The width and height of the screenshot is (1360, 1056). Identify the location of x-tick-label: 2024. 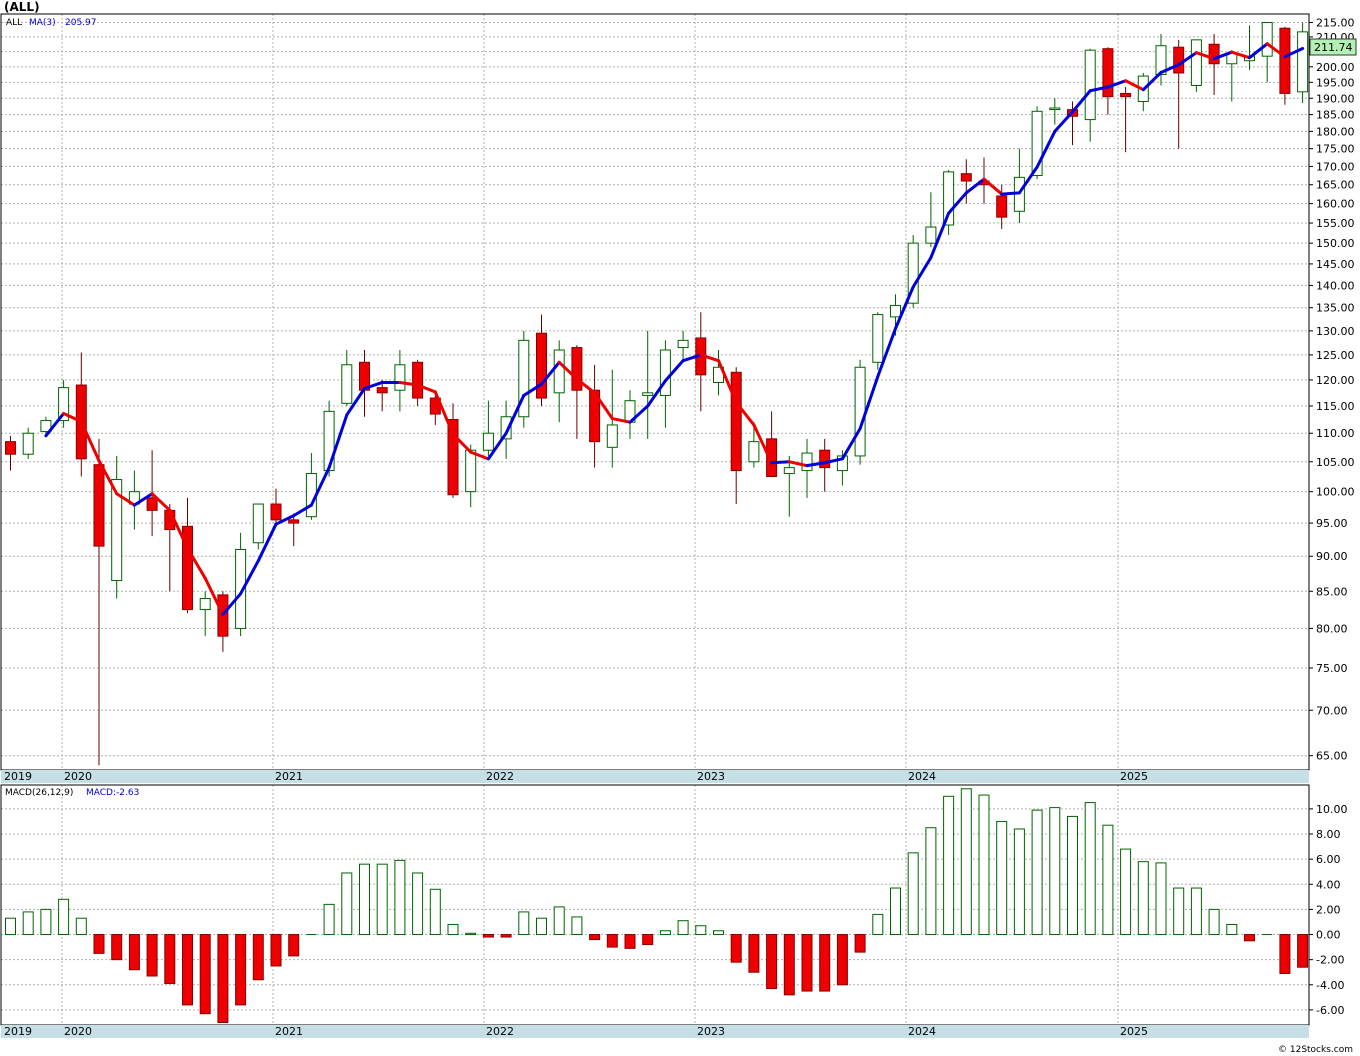
(922, 1031).